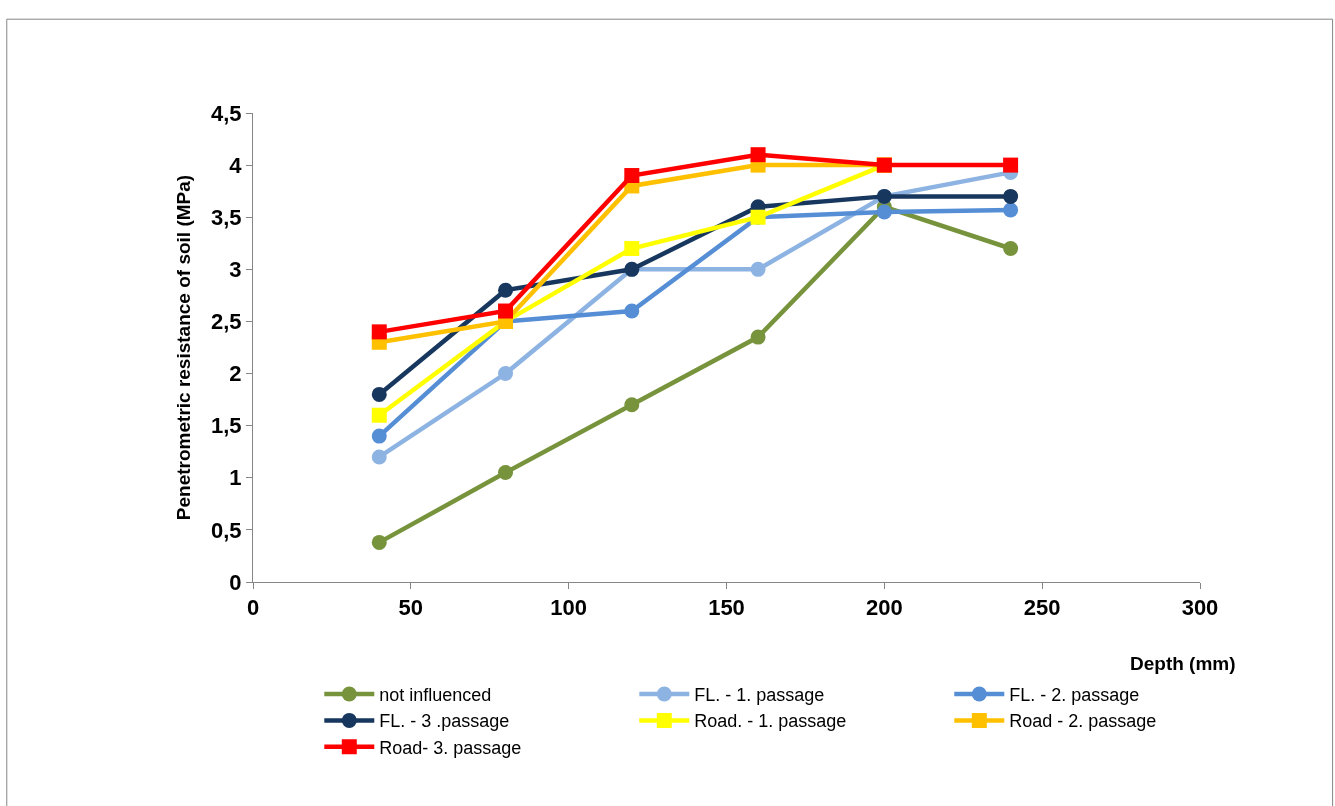  Describe the element at coordinates (1200, 608) in the screenshot. I see `x-tick-label: 300` at that location.